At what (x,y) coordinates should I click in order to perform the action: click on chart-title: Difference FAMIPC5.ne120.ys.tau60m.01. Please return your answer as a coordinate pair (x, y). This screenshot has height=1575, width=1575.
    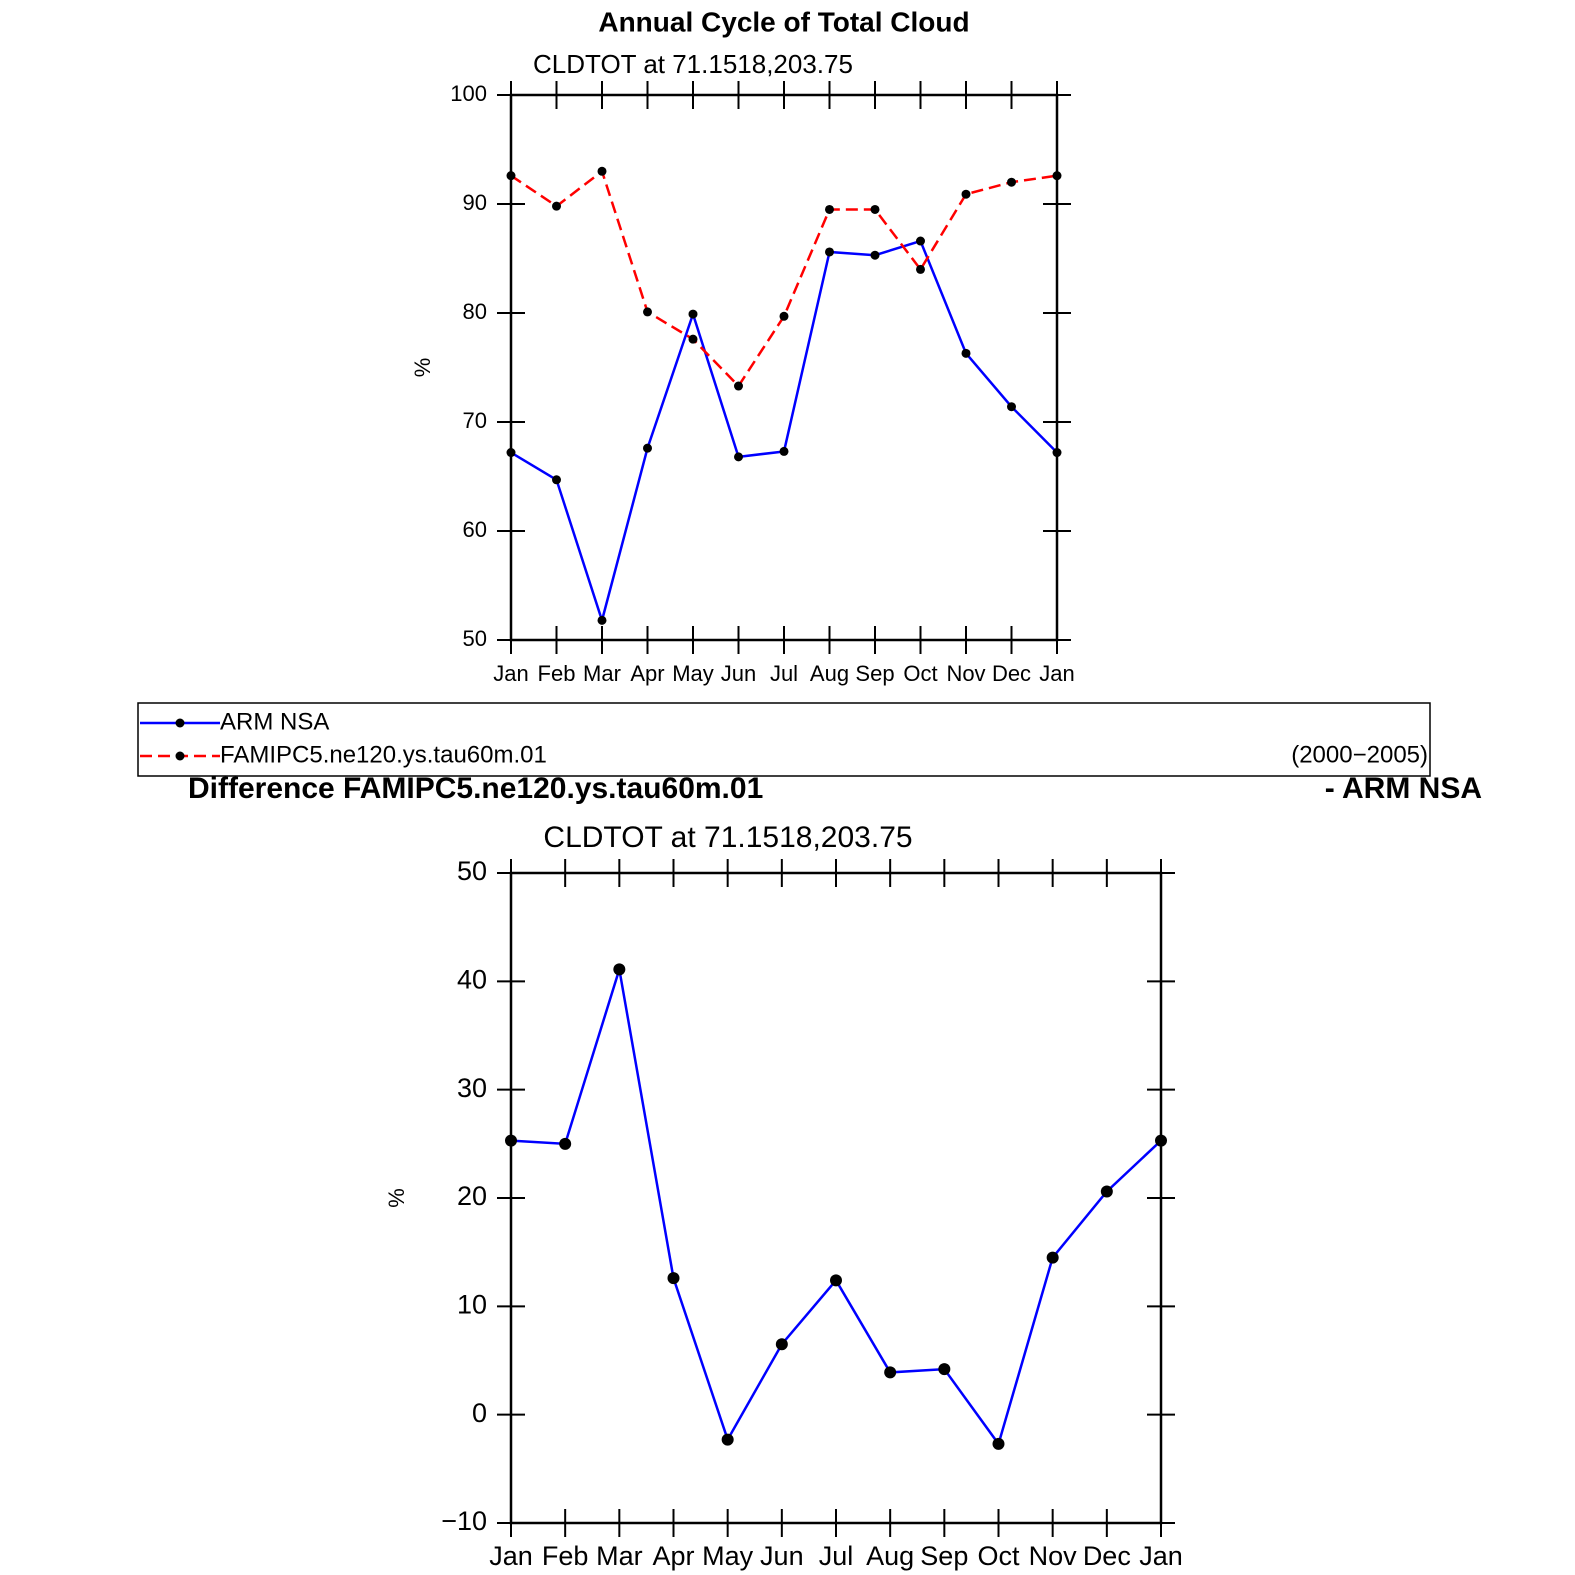
    Looking at the image, I should click on (475, 788).